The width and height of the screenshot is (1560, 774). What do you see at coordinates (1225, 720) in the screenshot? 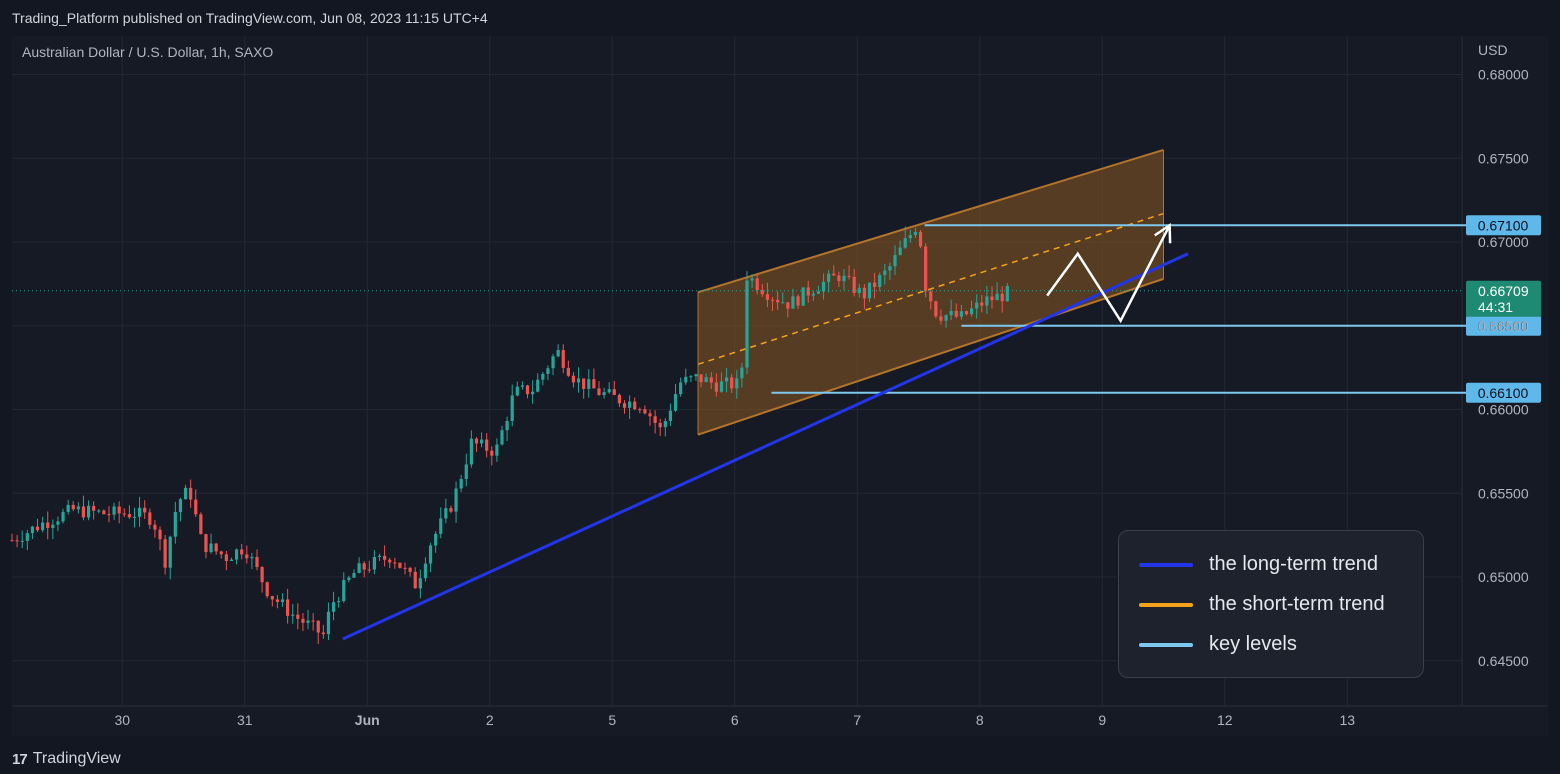
I see `x-tick-label: 12` at bounding box center [1225, 720].